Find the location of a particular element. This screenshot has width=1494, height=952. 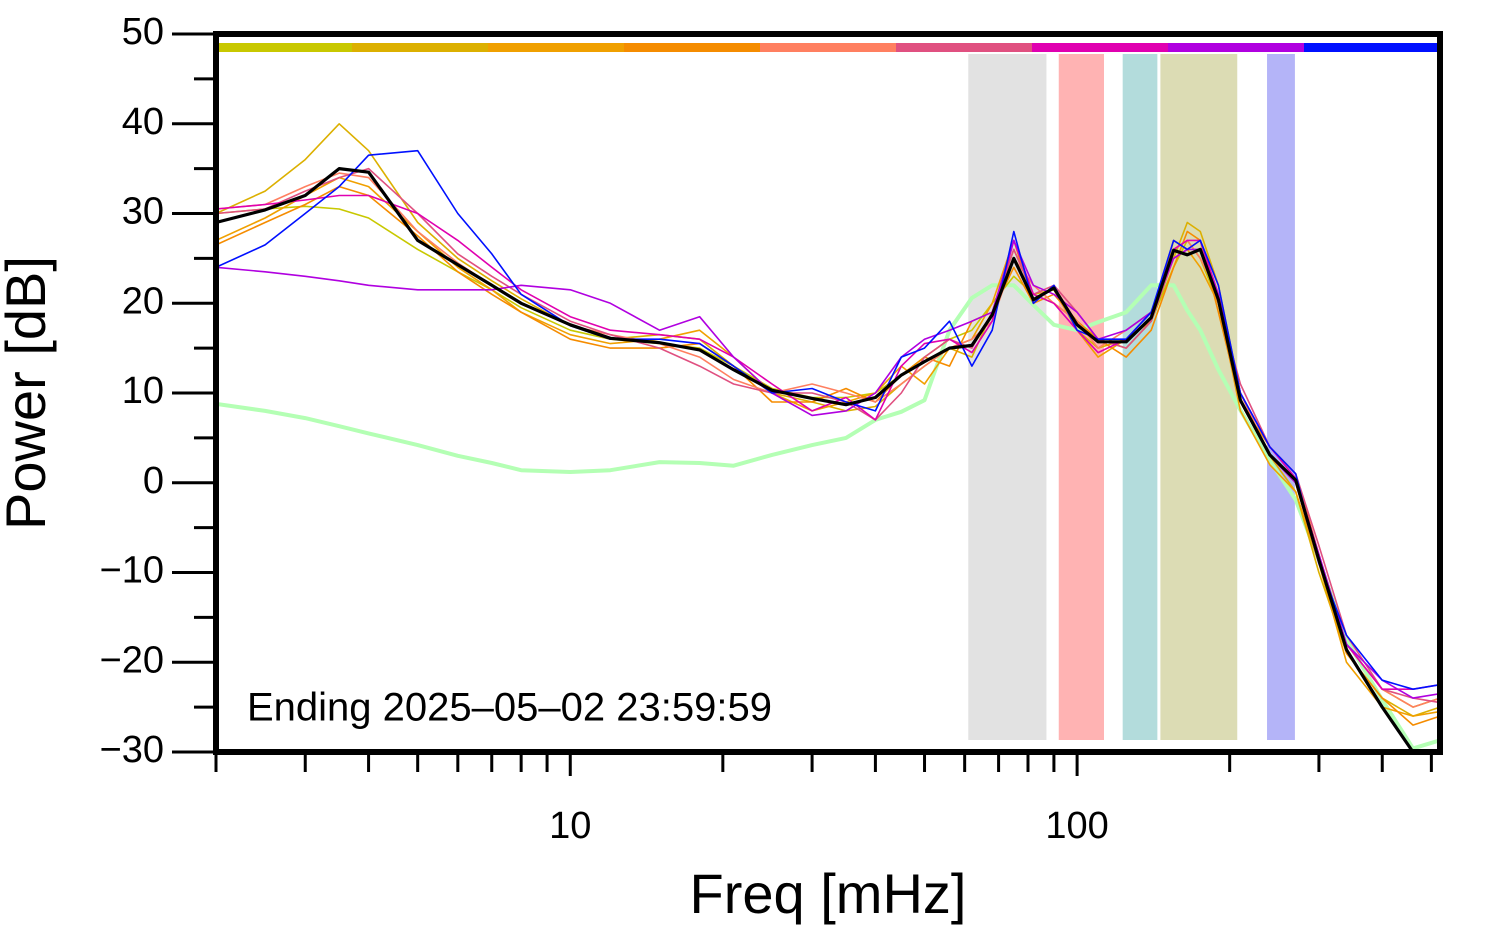

y-tick-label: 30 is located at coordinates (143, 212).